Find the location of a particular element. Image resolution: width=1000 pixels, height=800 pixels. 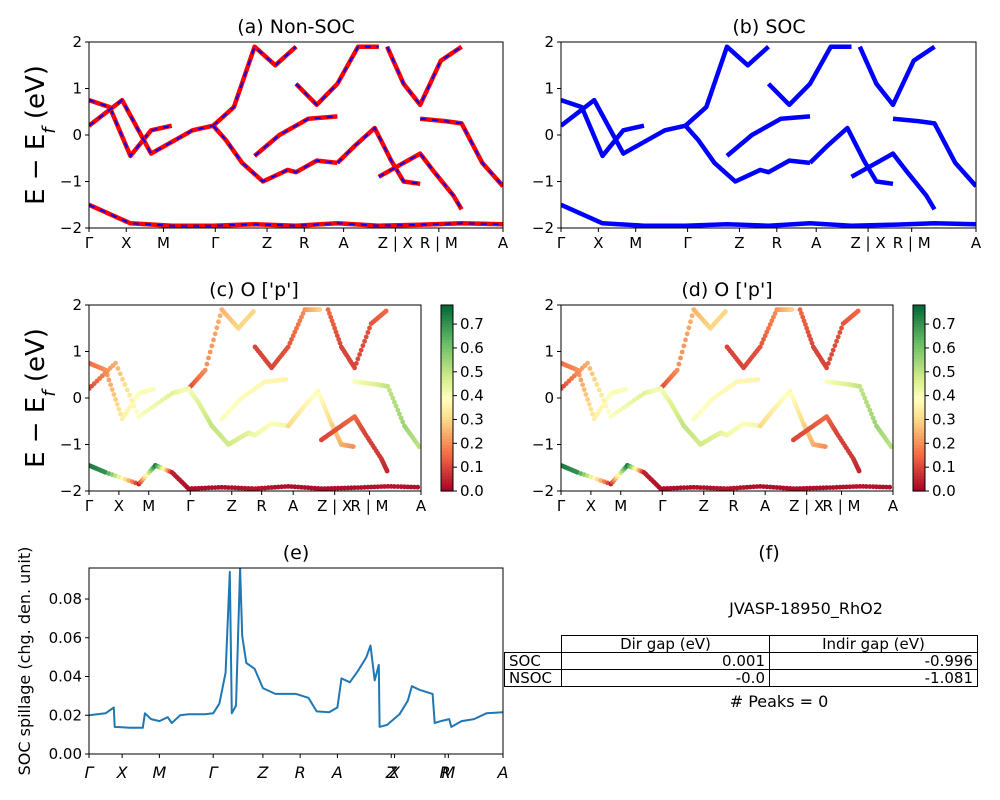

panel-a-nonsoc-bands: (a) Non-SOC 2 1 0 −1 −2 Γ X M Γ Z R A Z | X R | M A is located at coordinates (284, 134).